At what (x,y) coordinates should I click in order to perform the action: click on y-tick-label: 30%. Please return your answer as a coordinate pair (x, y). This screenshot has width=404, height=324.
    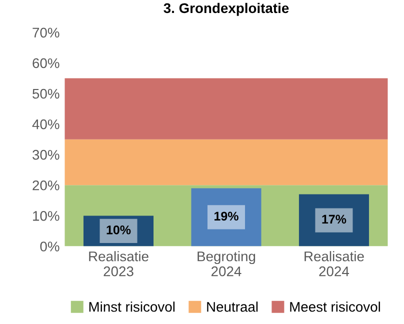
    Looking at the image, I should click on (46, 155).